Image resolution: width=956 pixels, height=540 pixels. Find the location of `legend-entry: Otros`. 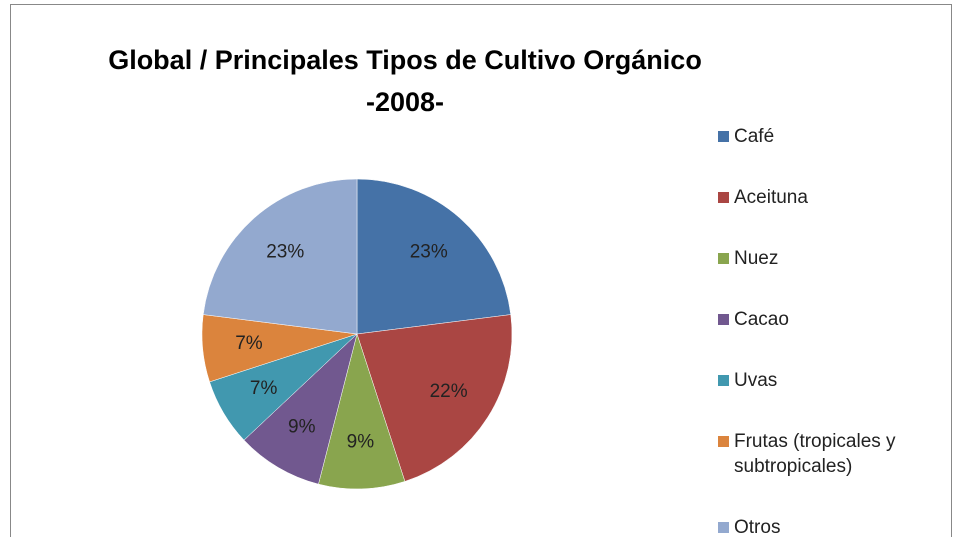

legend-entry: Otros is located at coordinates (833, 527).